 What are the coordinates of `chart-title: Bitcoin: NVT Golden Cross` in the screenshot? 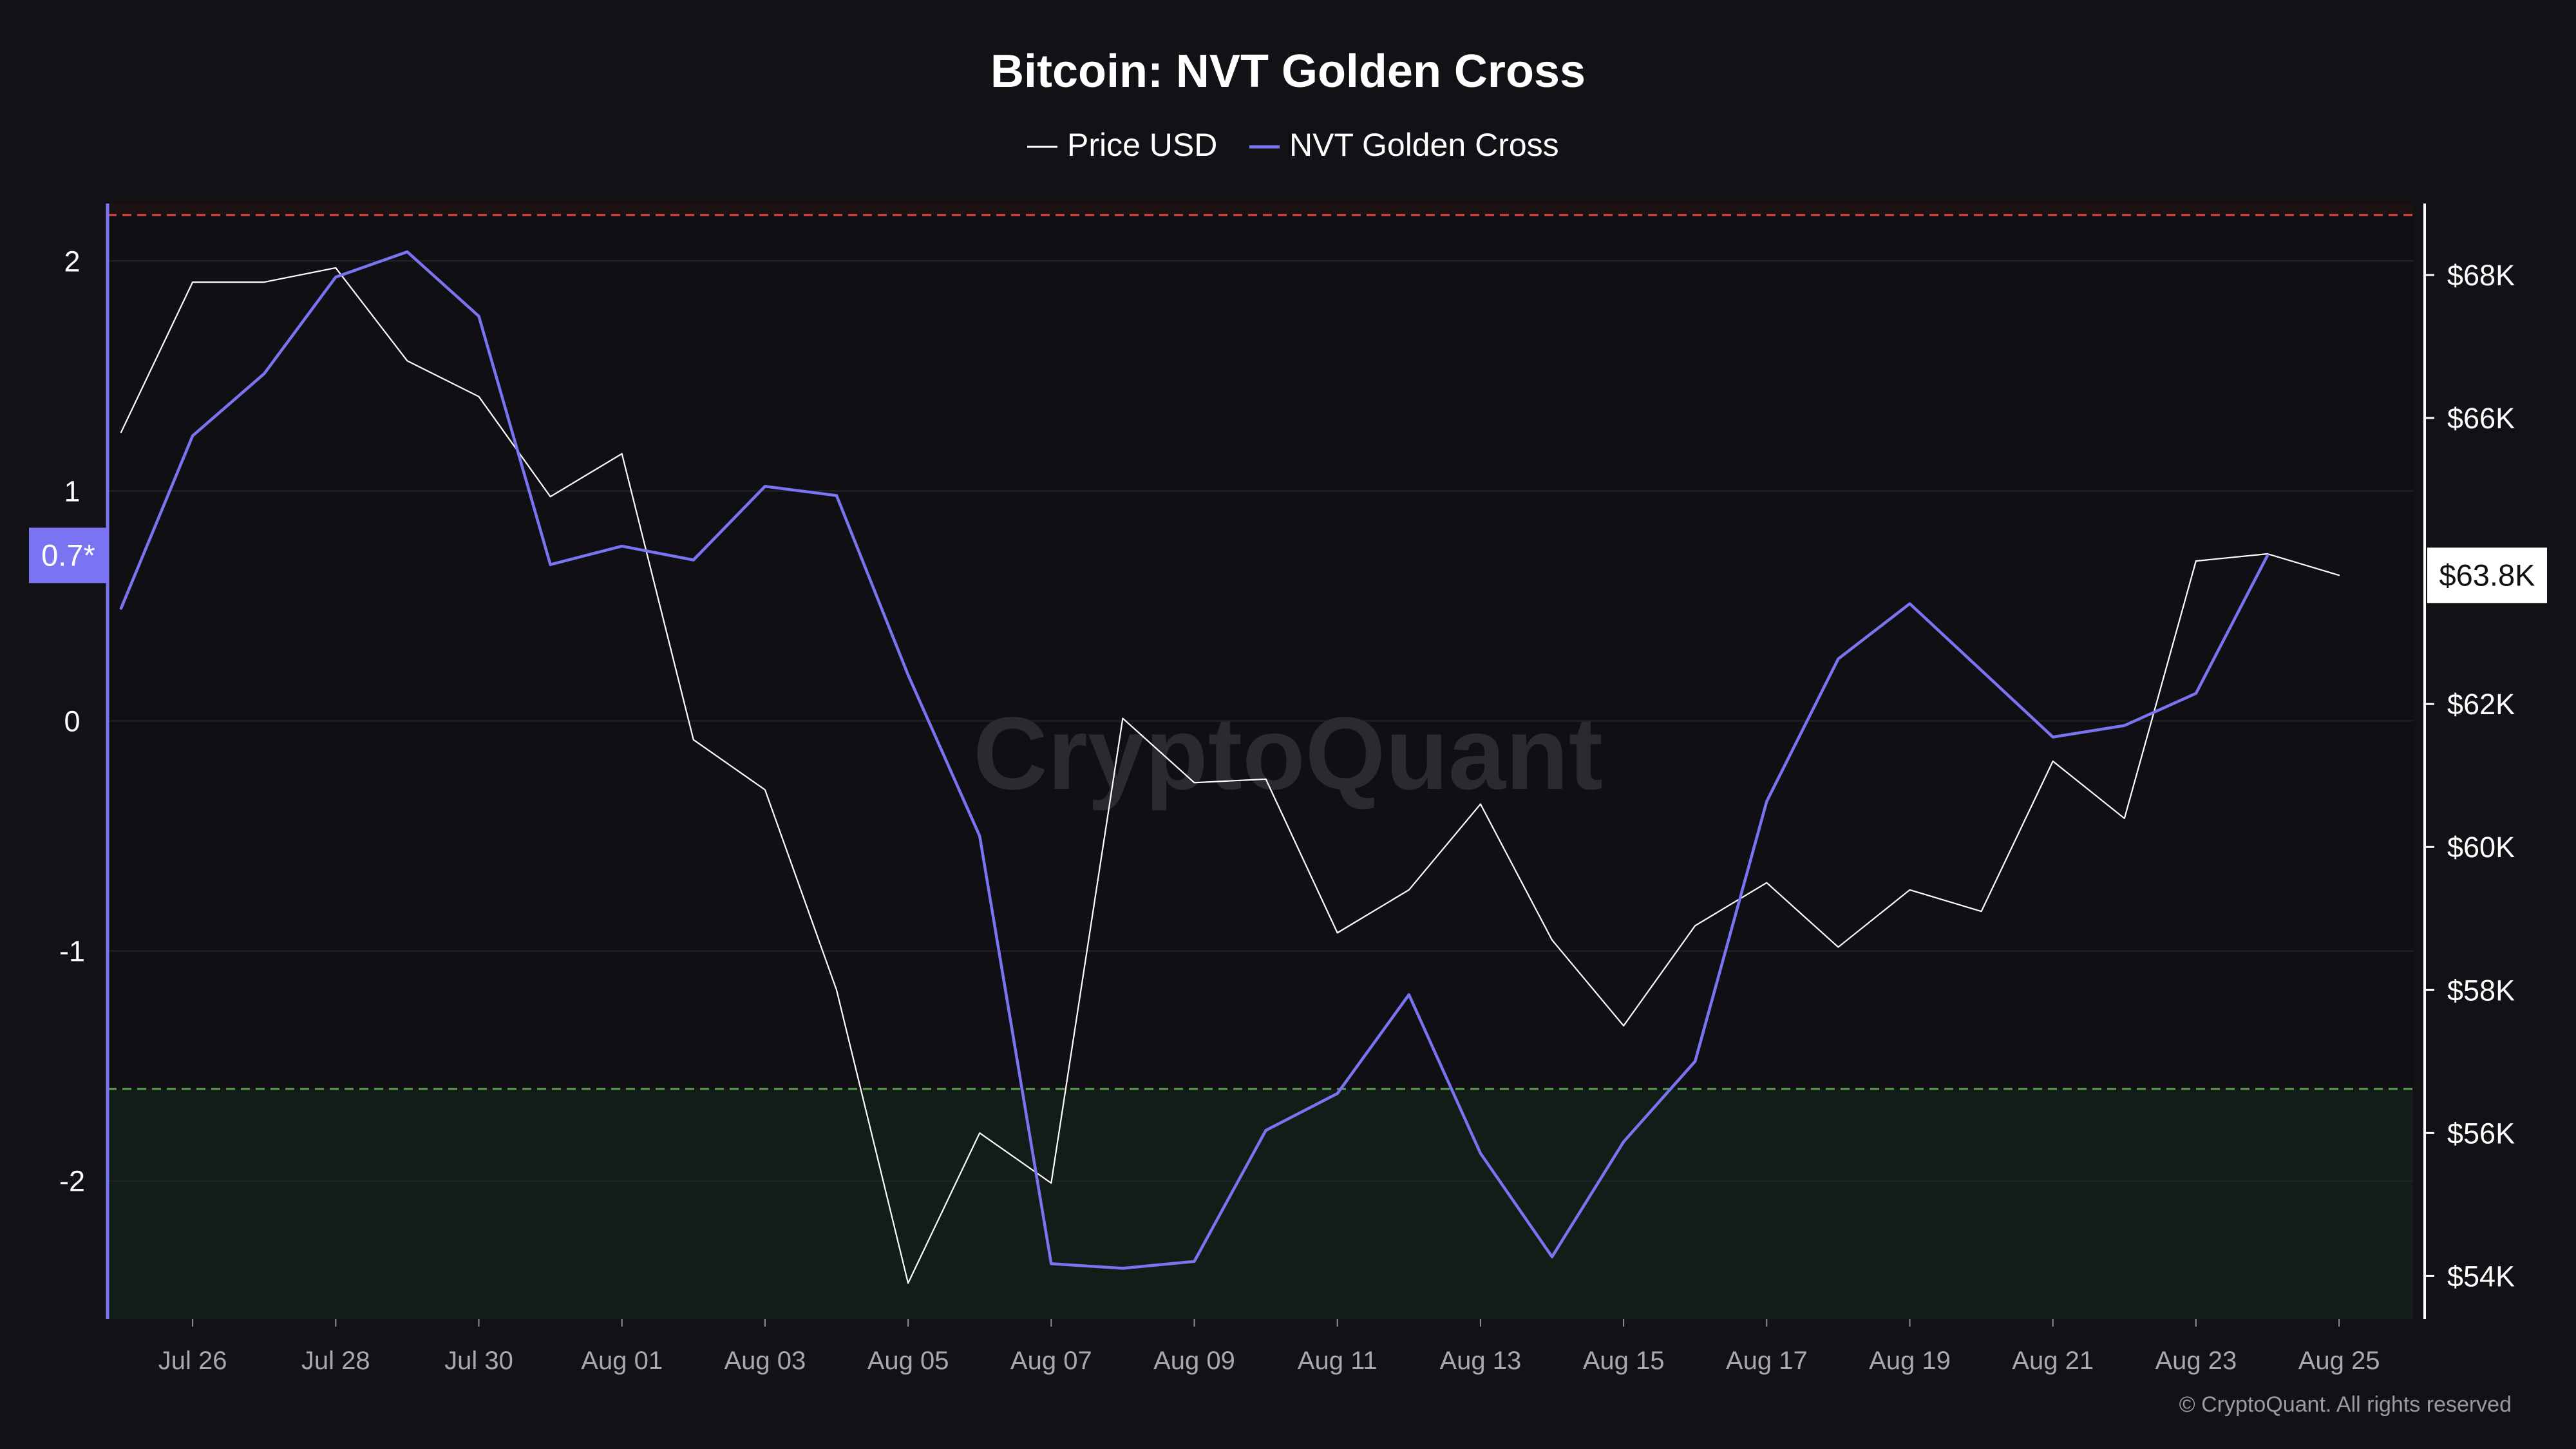 It's located at (1288, 71).